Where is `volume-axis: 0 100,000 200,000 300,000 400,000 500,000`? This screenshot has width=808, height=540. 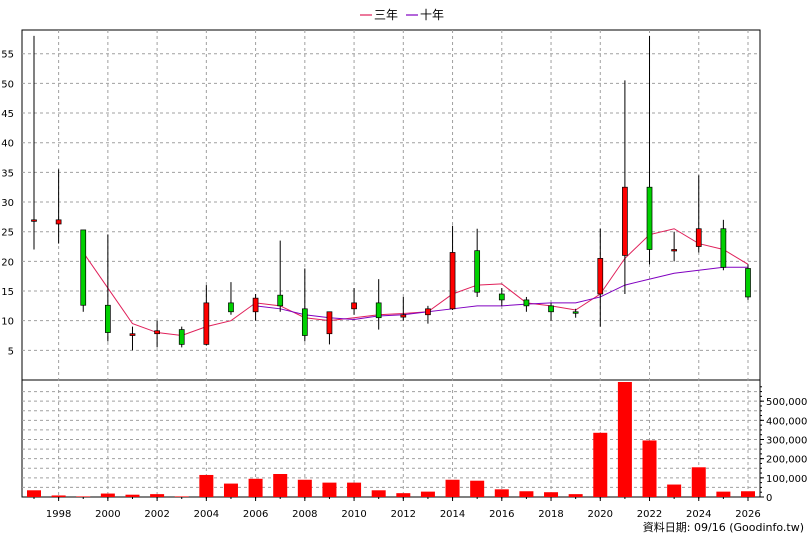 volume-axis: 0 100,000 200,000 300,000 400,000 500,000 is located at coordinates (783, 445).